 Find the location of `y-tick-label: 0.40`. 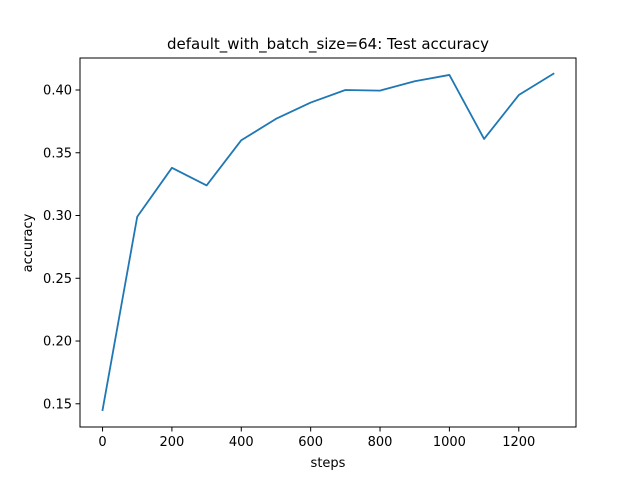

y-tick-label: 0.40 is located at coordinates (57, 91).